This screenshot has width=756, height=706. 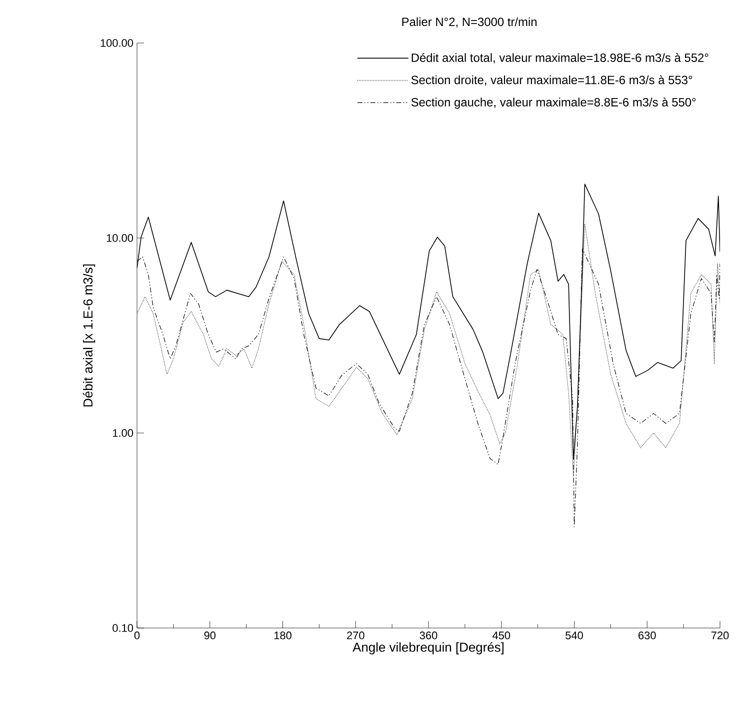 I want to click on y-tick-label: 1.00, so click(x=123, y=433).